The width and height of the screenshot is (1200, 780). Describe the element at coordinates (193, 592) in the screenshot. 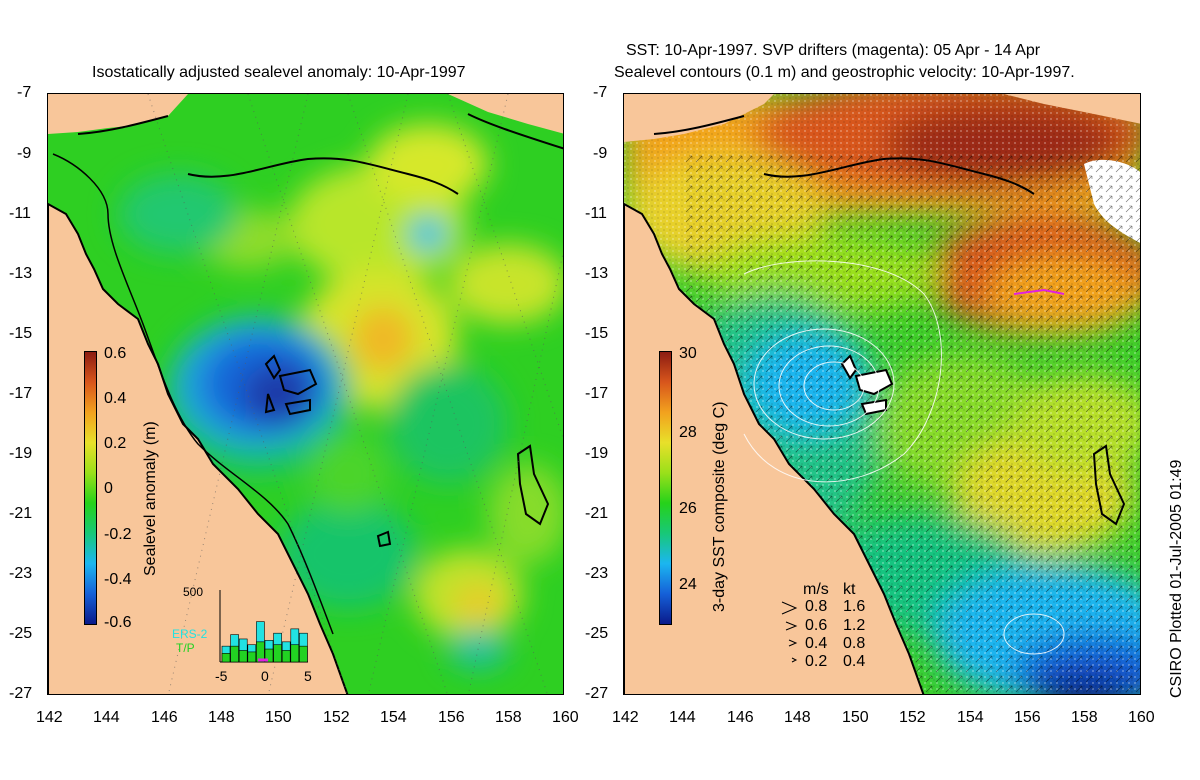

I see `histogram-ymax: 500` at that location.